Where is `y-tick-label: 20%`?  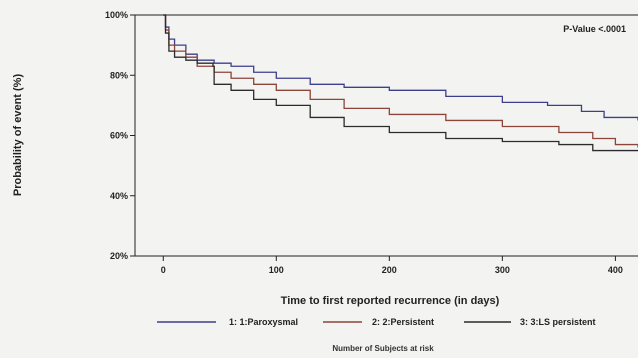
y-tick-label: 20% is located at coordinates (119, 256).